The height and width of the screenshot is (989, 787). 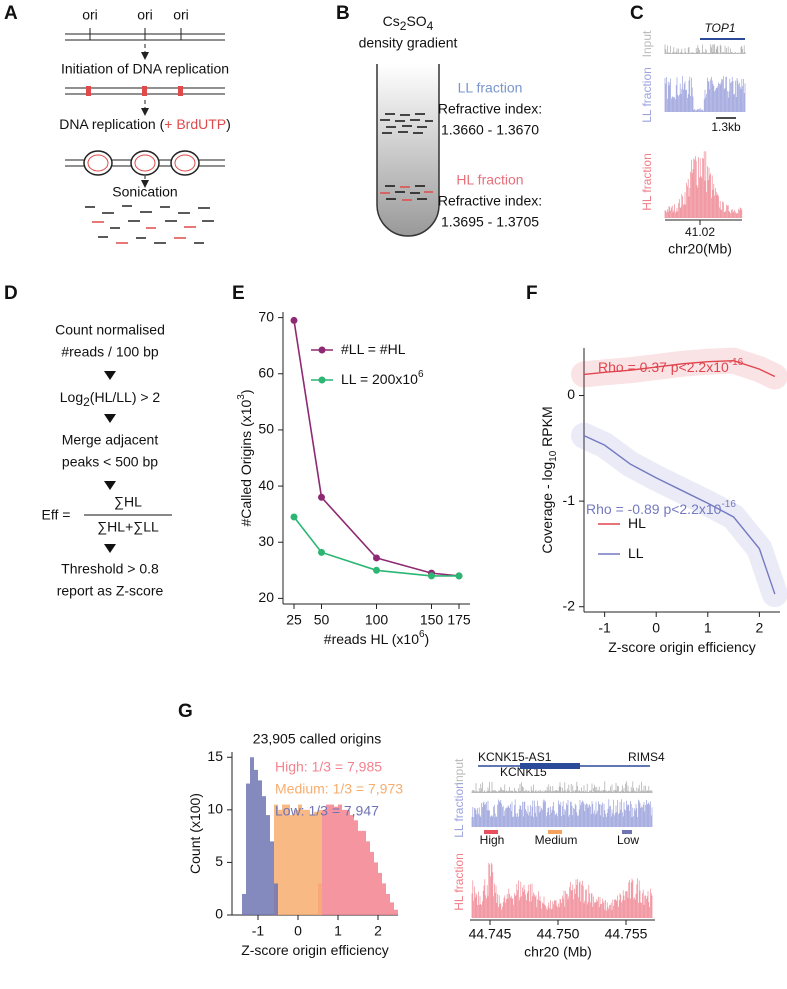 What do you see at coordinates (266, 372) in the screenshot?
I see `y-tick-label: 60` at bounding box center [266, 372].